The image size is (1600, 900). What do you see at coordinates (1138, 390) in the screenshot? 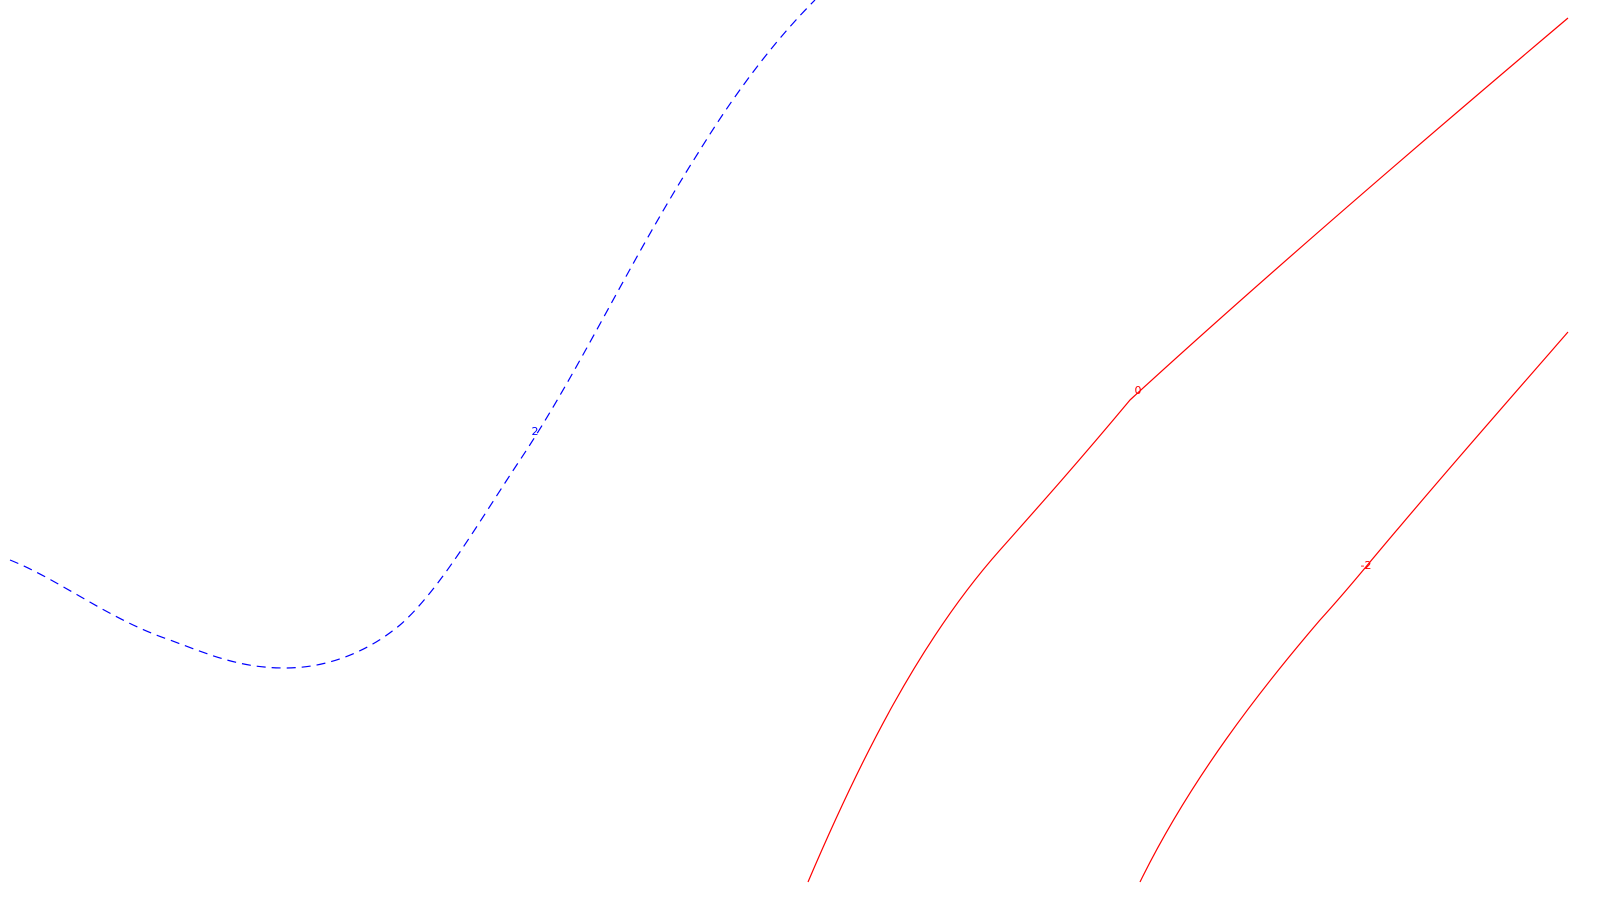
I see `contour-label-0: 0` at bounding box center [1138, 390].